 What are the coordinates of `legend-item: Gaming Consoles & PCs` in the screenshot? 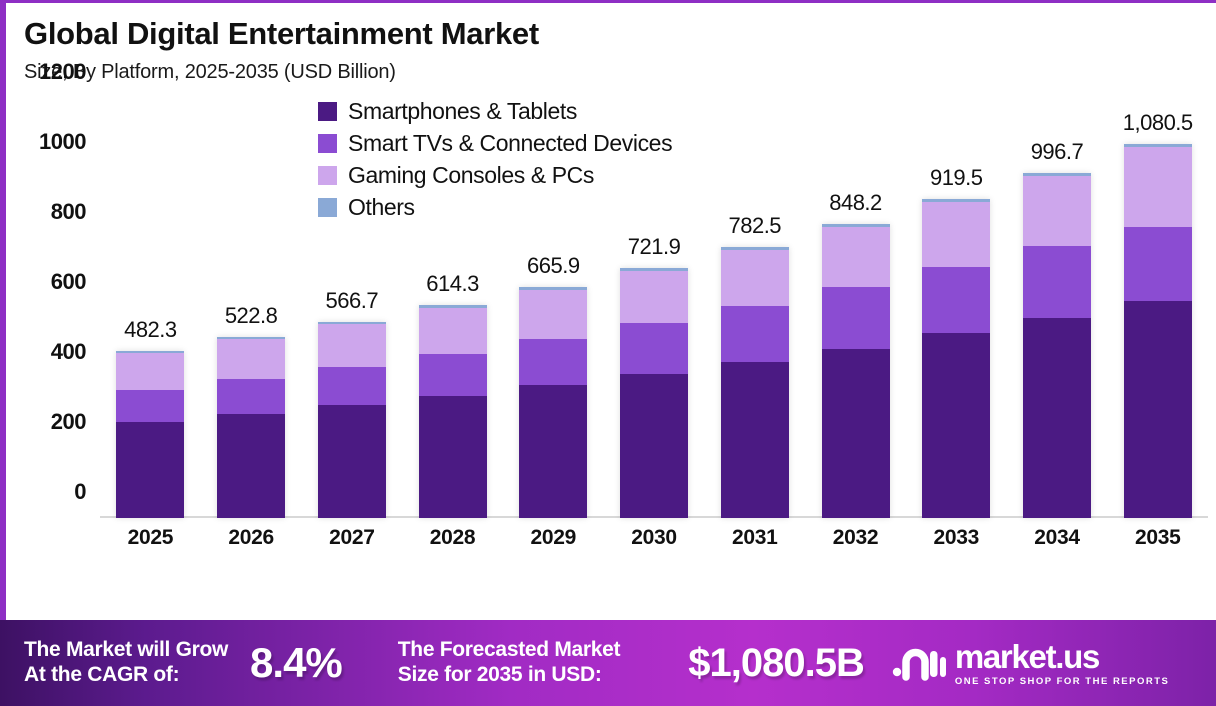 It's located at (495, 175).